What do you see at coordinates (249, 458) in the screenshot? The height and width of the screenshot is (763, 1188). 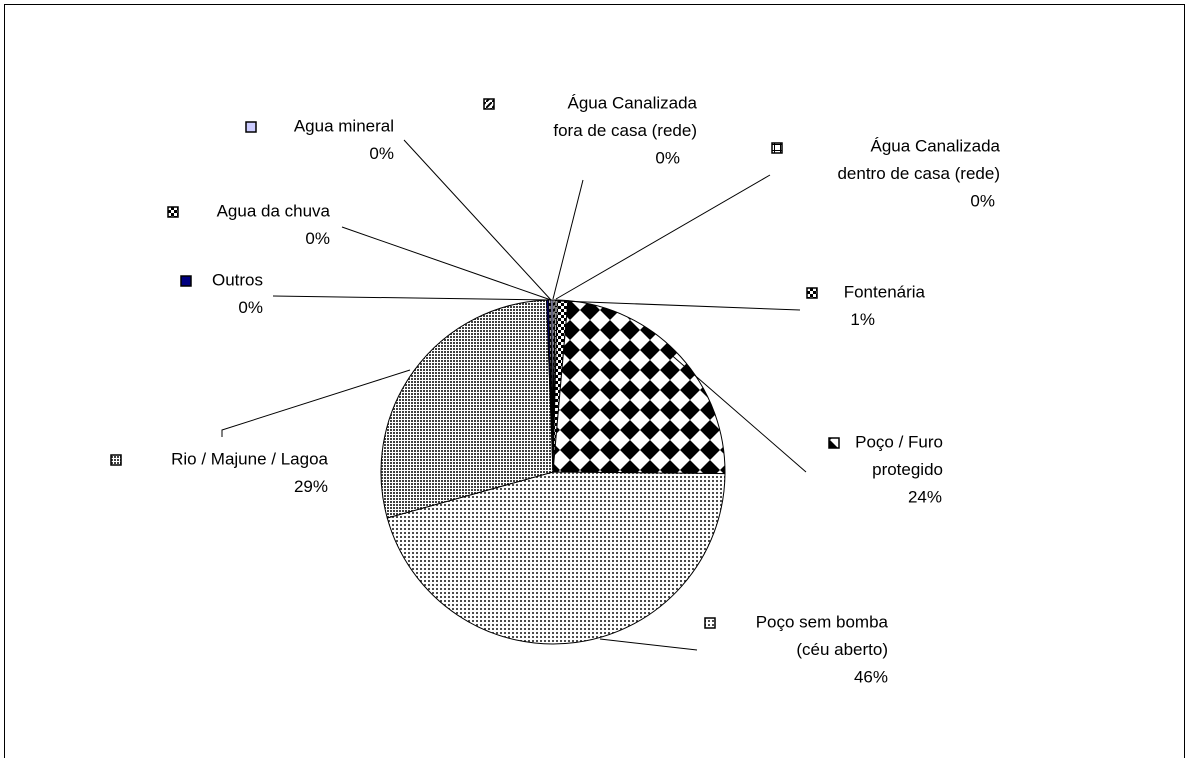 I see `slice-label: Rio / Majune / Lagoa` at bounding box center [249, 458].